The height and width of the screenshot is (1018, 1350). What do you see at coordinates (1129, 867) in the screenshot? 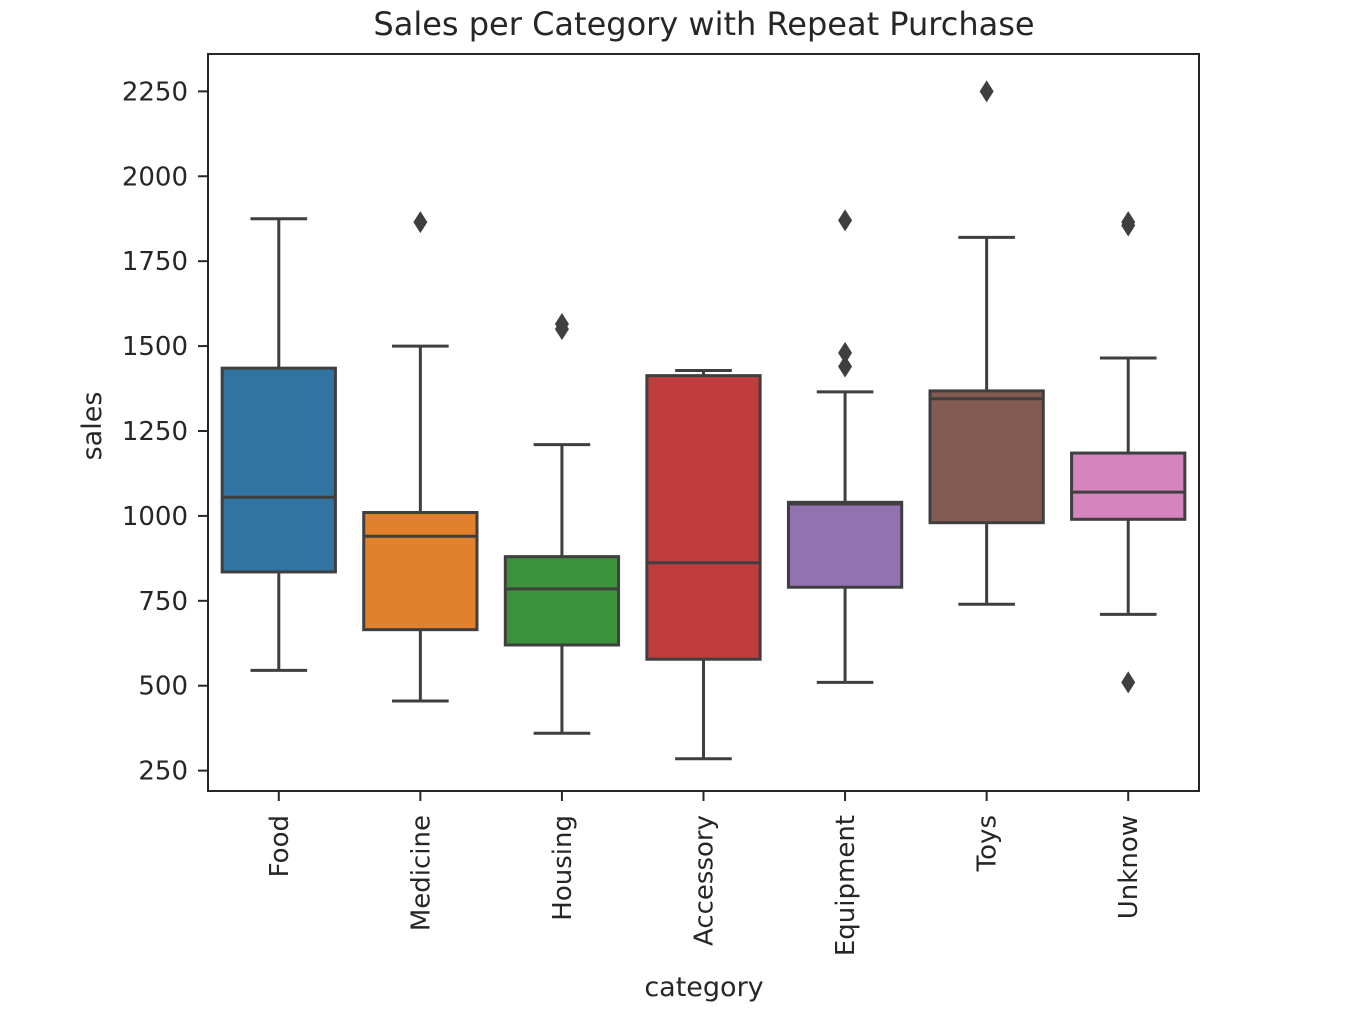
I see `x-tick-label: Unknow` at bounding box center [1129, 867].